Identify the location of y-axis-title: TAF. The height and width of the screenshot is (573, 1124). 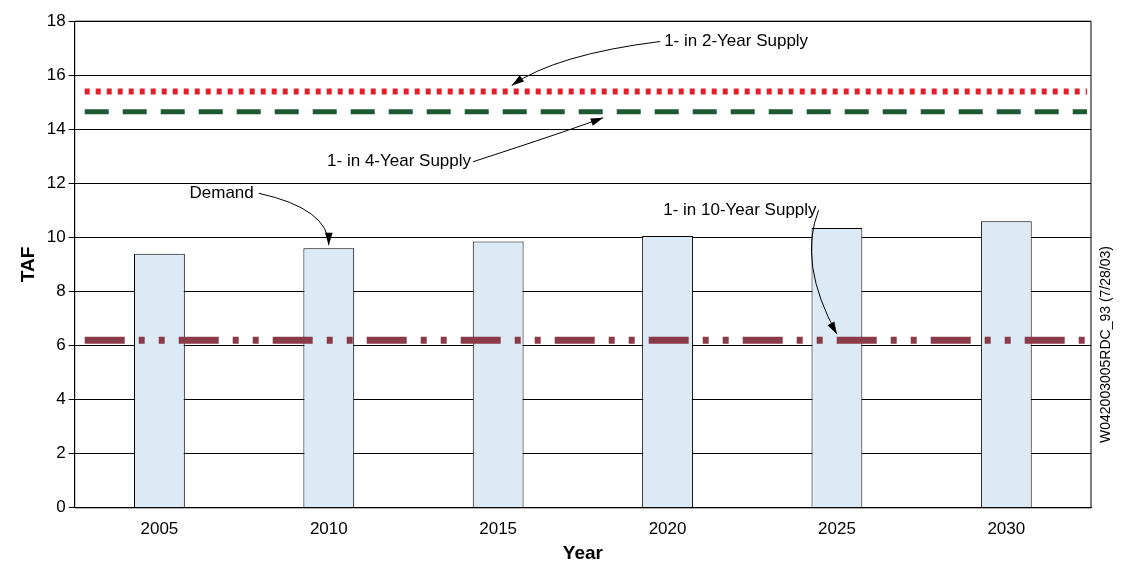
(27, 264).